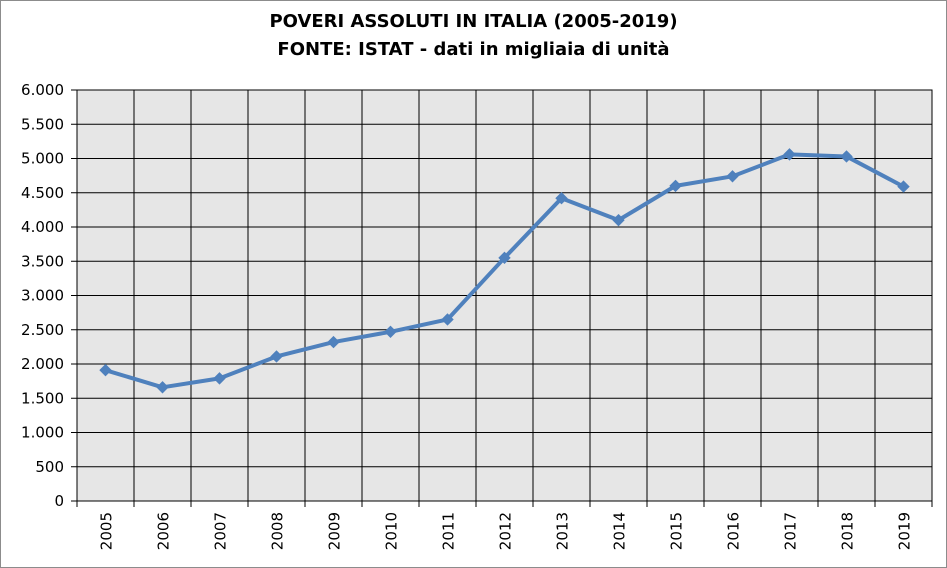  I want to click on y-tick-label: 4.500, so click(42, 193).